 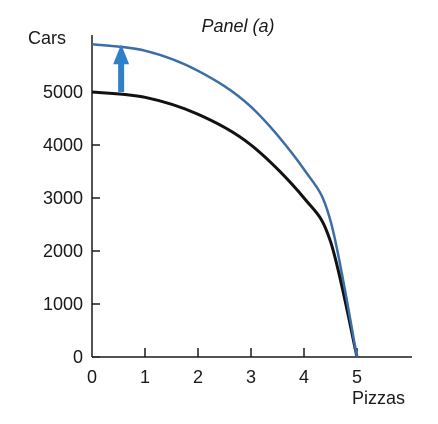 I want to click on x-tick-label-0: 0, so click(x=92, y=377).